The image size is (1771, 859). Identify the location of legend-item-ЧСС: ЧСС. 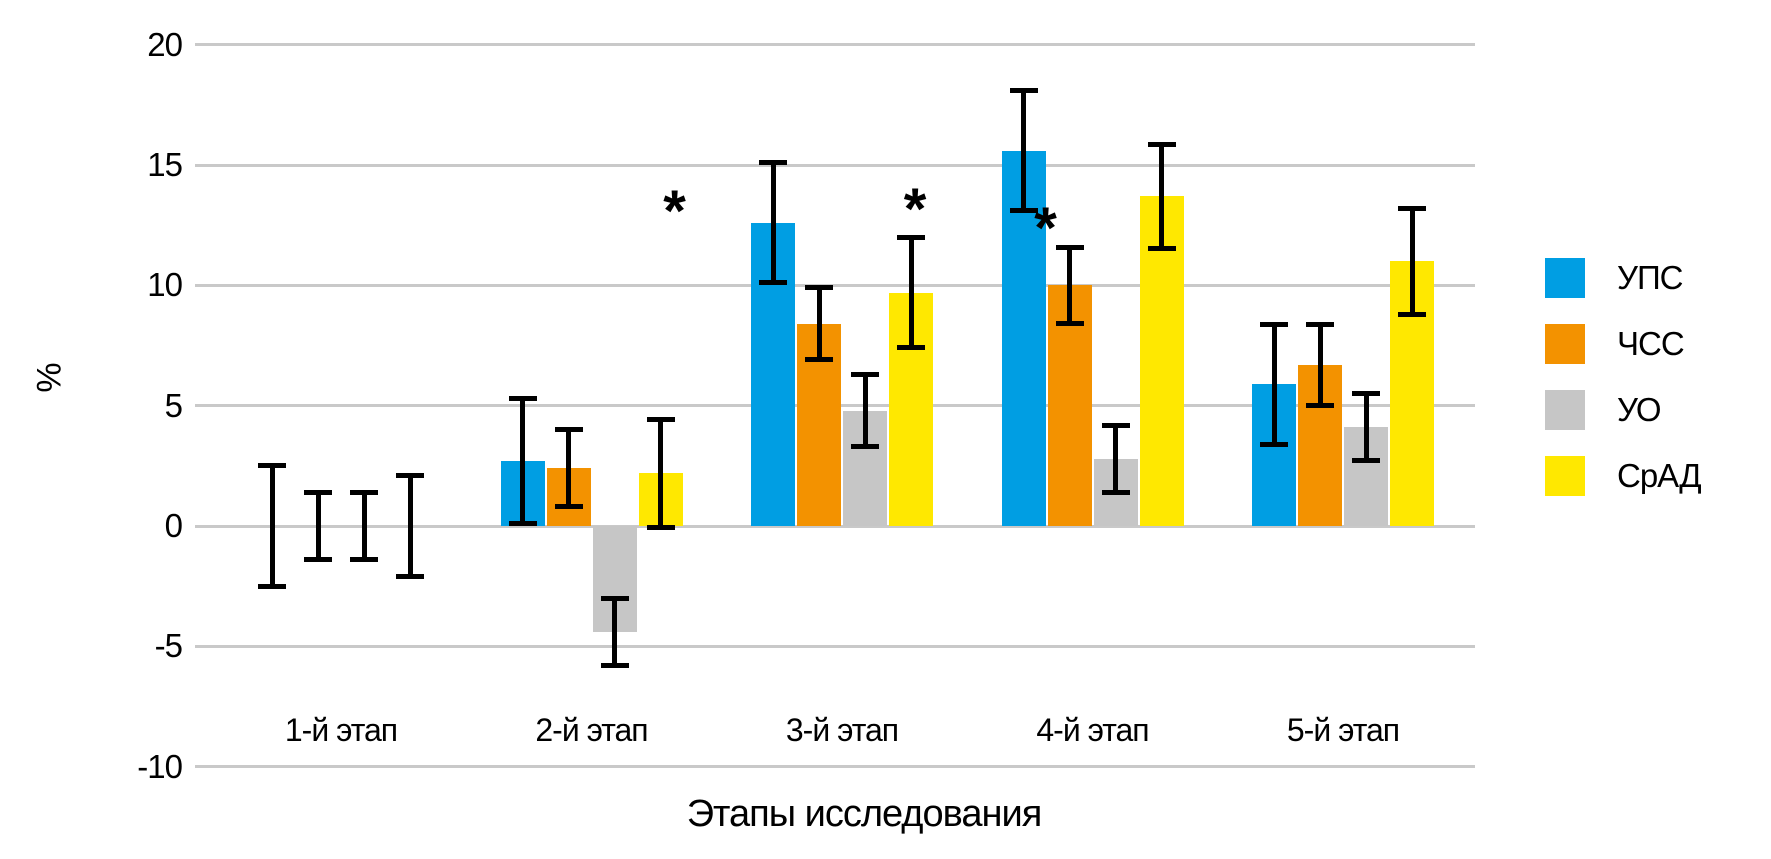
(1623, 344).